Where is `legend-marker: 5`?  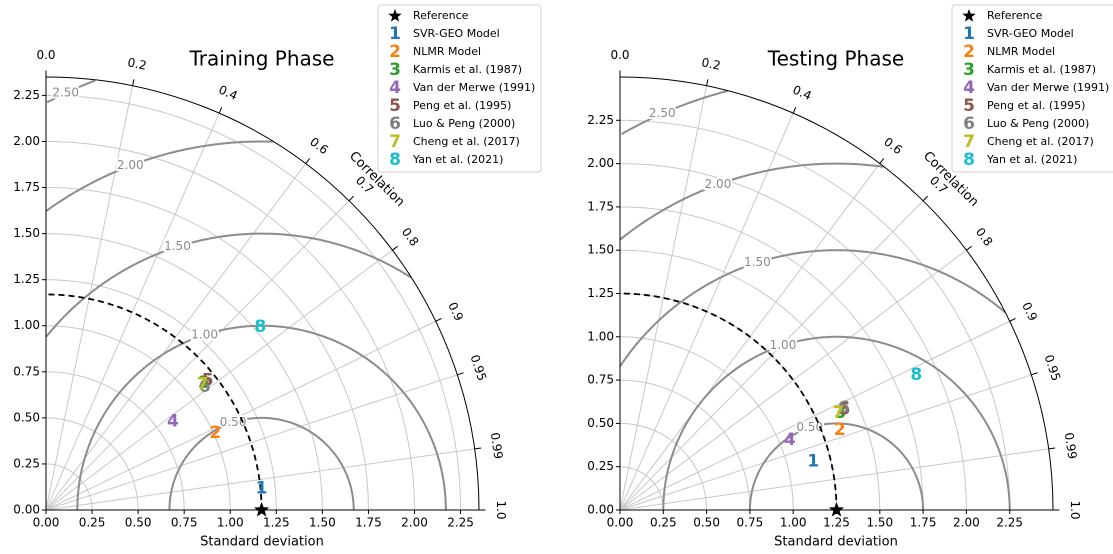 legend-marker: 5 is located at coordinates (969, 106).